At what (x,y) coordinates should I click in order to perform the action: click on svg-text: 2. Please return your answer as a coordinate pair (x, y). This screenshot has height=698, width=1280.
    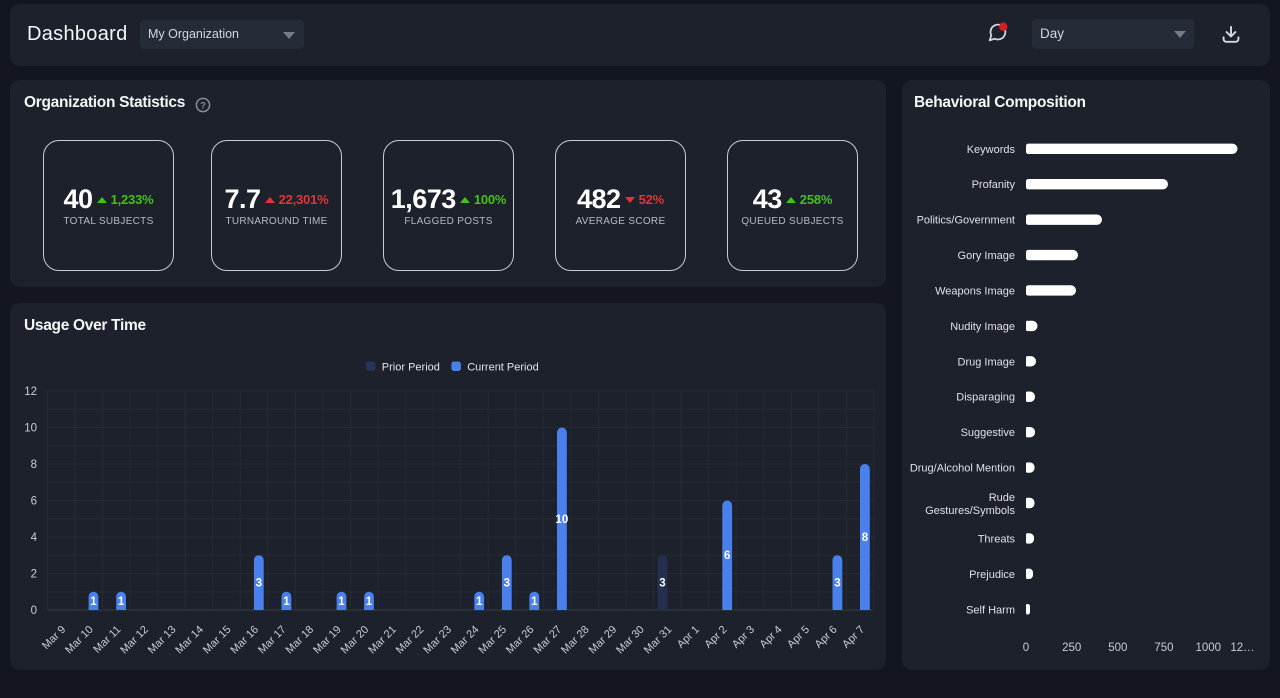
    Looking at the image, I should click on (34, 575).